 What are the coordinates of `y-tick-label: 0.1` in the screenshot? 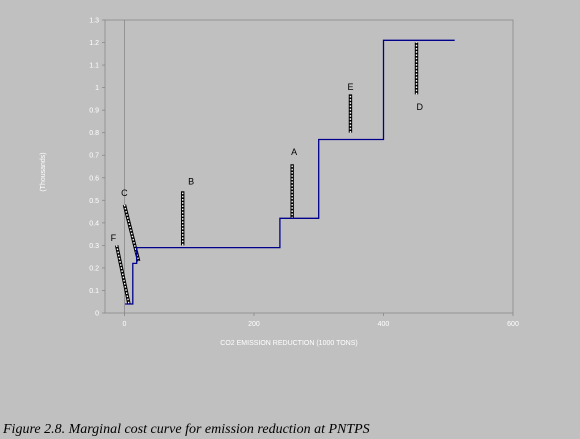 It's located at (94, 291).